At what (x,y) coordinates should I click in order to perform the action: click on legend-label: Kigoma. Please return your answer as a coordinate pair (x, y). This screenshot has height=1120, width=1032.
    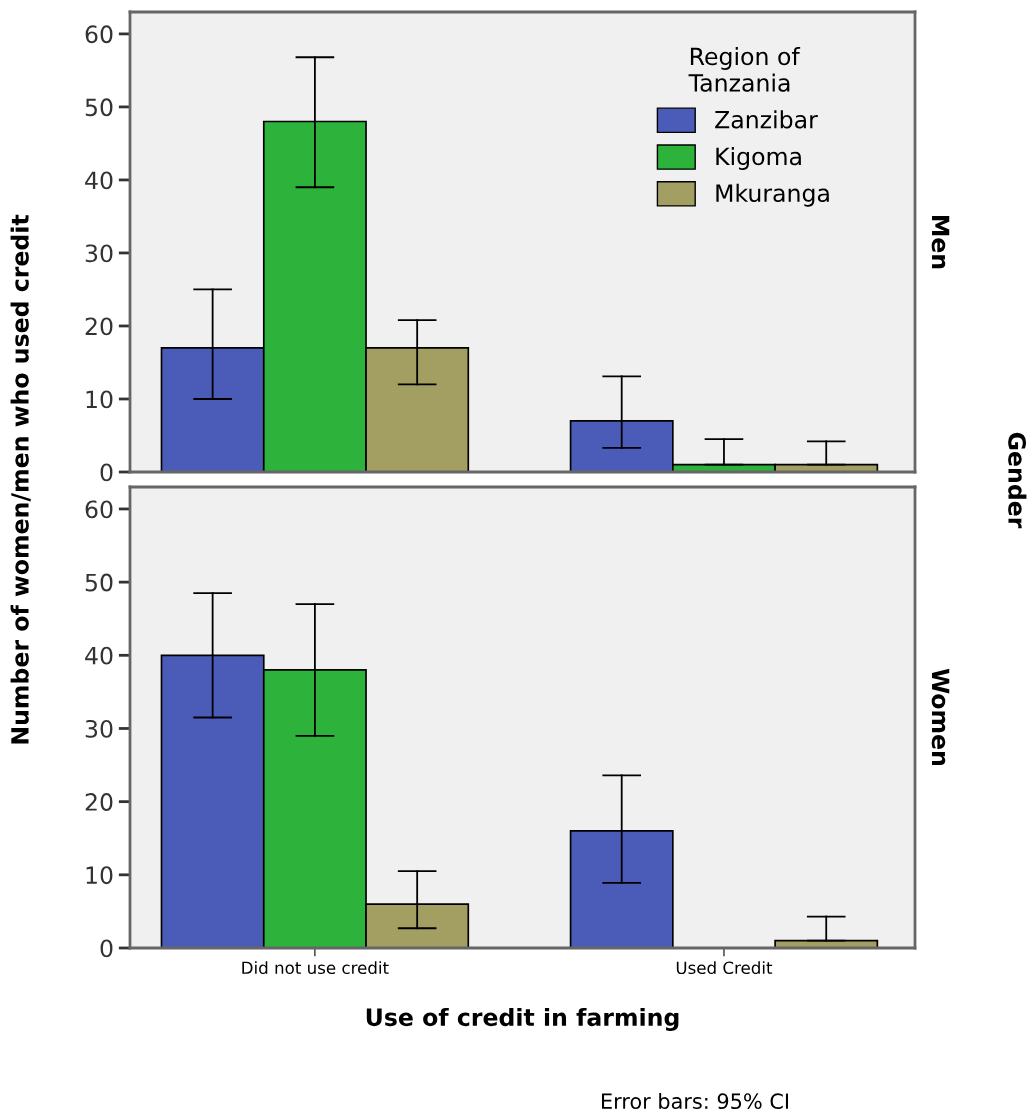
    Looking at the image, I should click on (758, 158).